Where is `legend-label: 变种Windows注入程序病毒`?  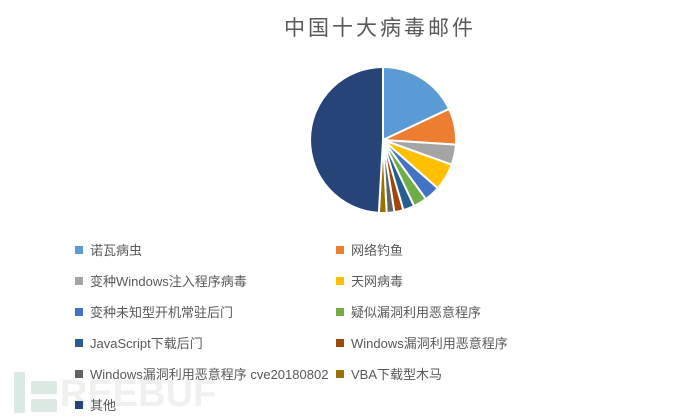
legend-label: 变种Windows注入程序病毒 is located at coordinates (168, 281).